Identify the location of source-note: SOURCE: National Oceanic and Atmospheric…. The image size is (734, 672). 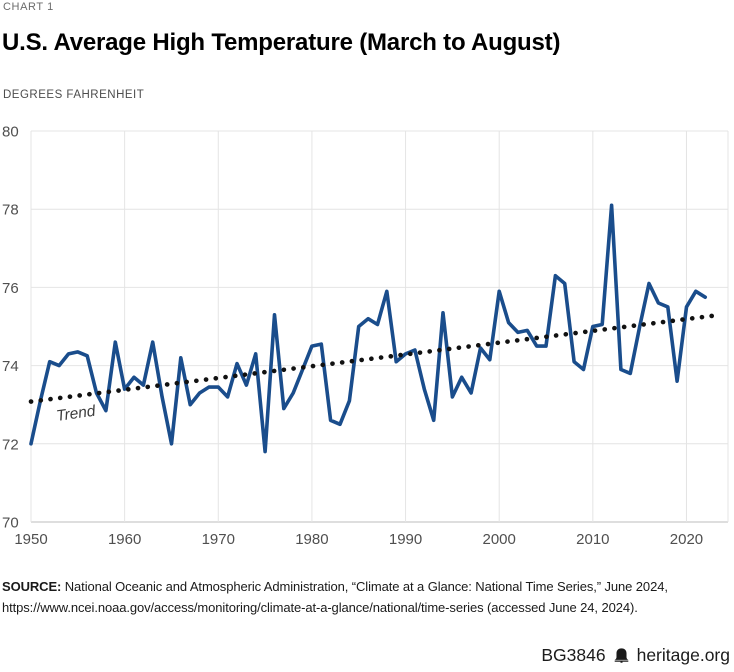
(367, 597).